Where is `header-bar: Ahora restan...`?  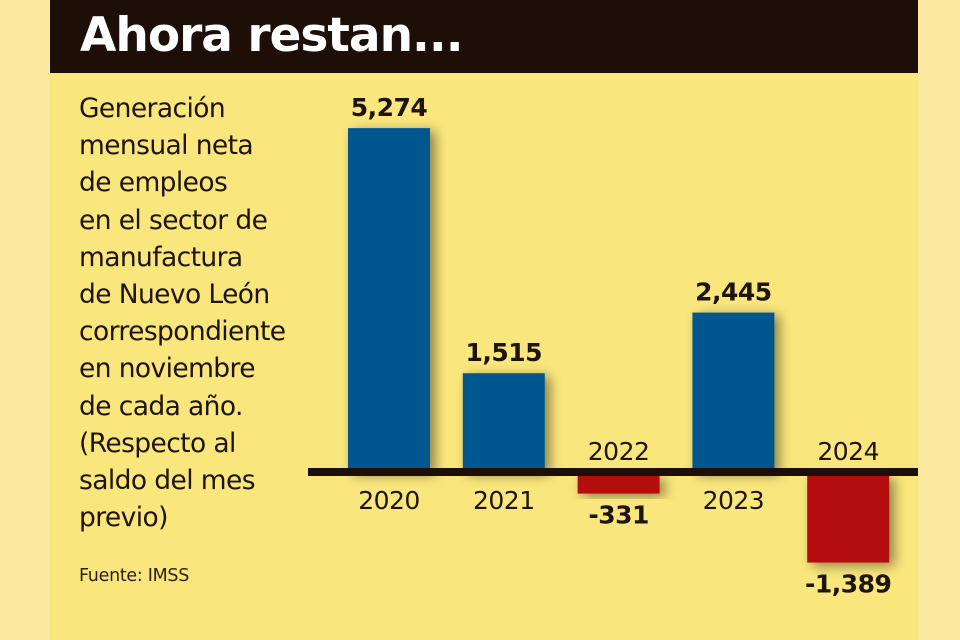
header-bar: Ahora restan... is located at coordinates (484, 36).